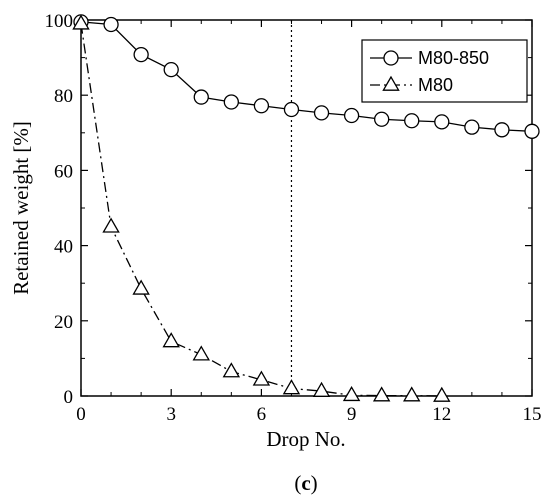 The width and height of the screenshot is (550, 504). Describe the element at coordinates (69, 397) in the screenshot. I see `y-tick-label: 0` at that location.